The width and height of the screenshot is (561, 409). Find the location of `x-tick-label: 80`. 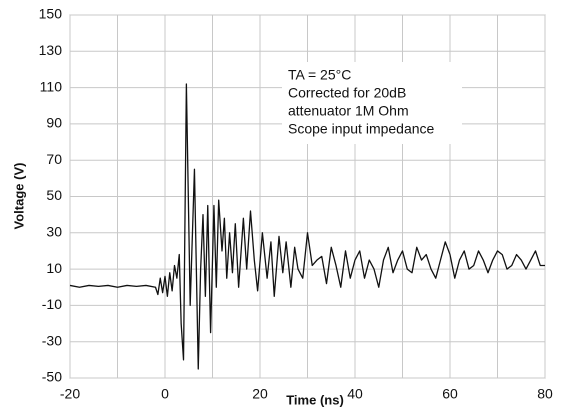

x-tick-label: 80 is located at coordinates (545, 394).